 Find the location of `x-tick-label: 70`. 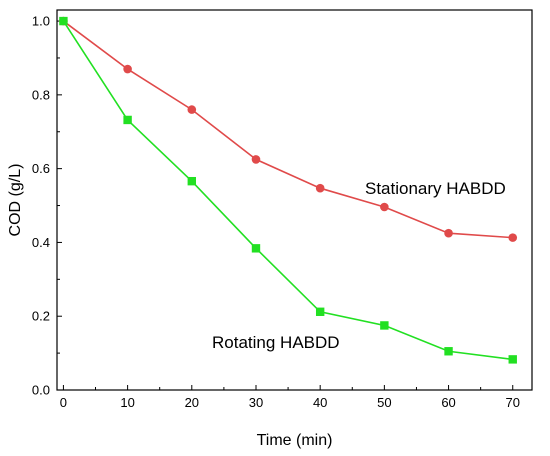

x-tick-label: 70 is located at coordinates (513, 402).